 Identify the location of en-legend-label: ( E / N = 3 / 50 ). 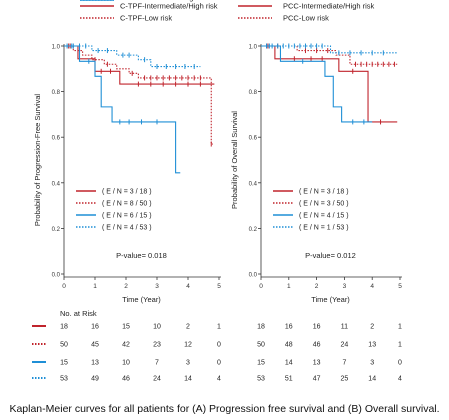
(324, 204).